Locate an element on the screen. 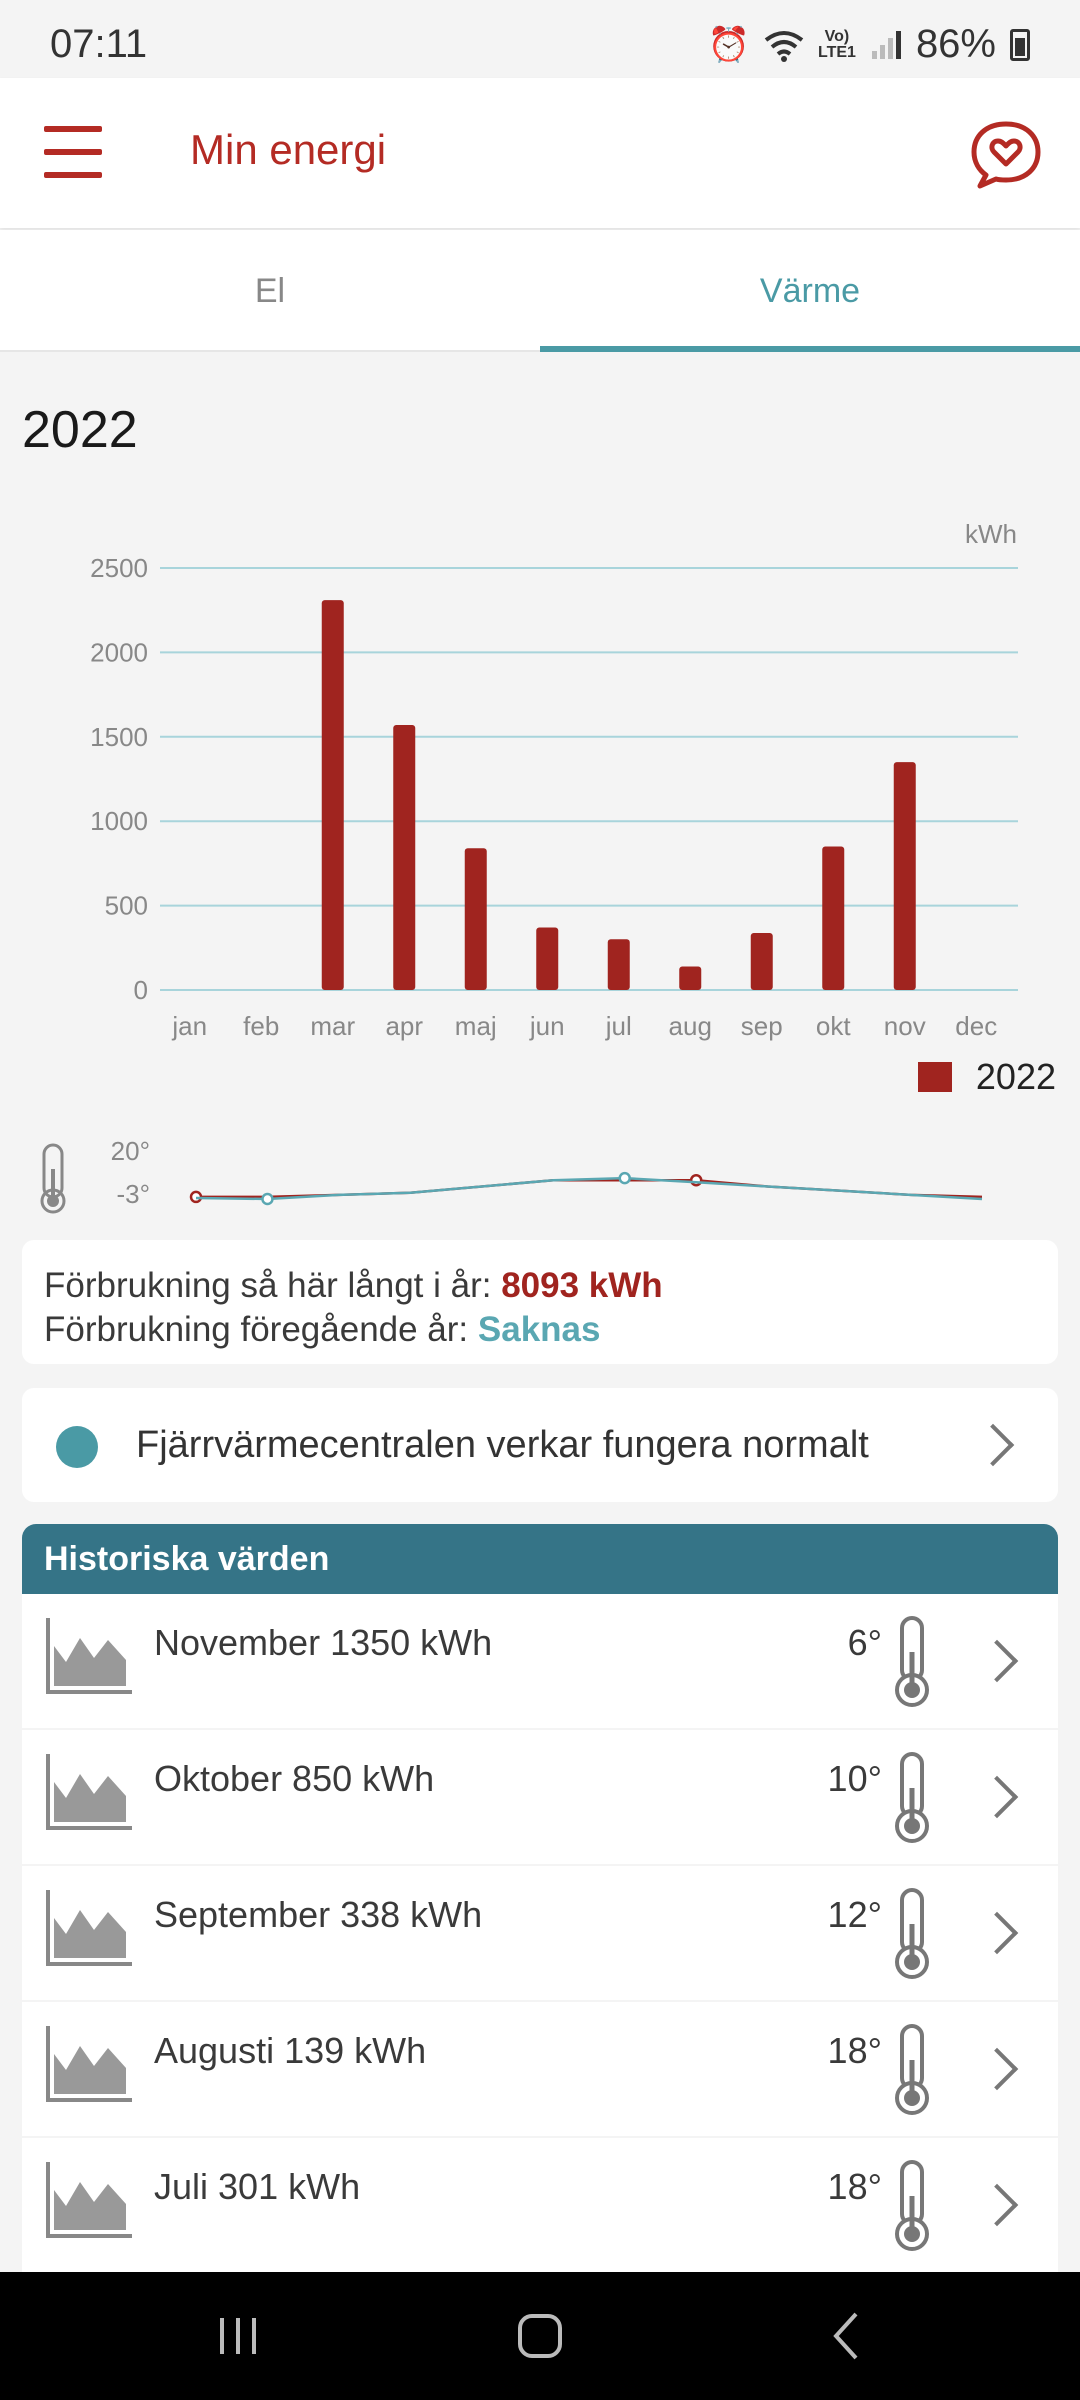 This screenshot has height=2400, width=1080. bar-aug is located at coordinates (690, 978).